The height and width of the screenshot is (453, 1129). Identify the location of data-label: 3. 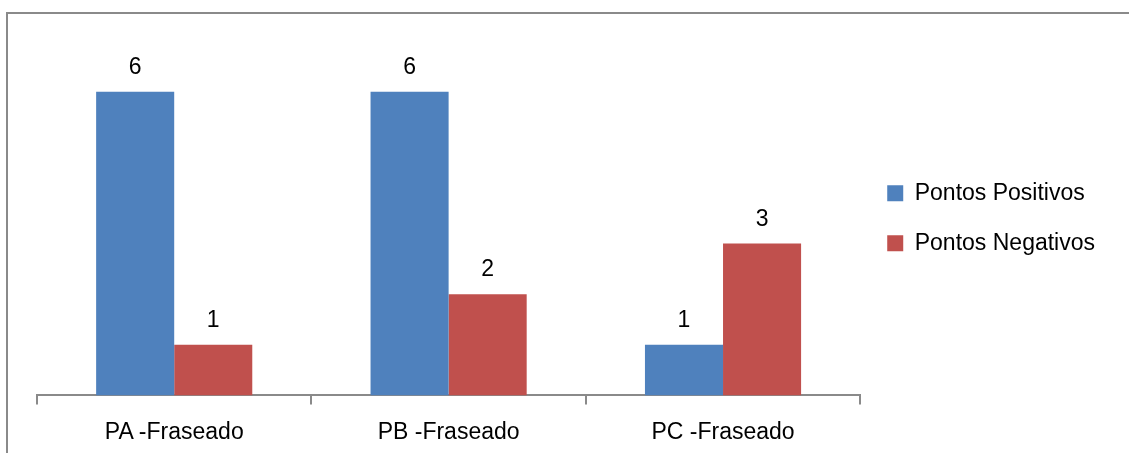
(762, 217).